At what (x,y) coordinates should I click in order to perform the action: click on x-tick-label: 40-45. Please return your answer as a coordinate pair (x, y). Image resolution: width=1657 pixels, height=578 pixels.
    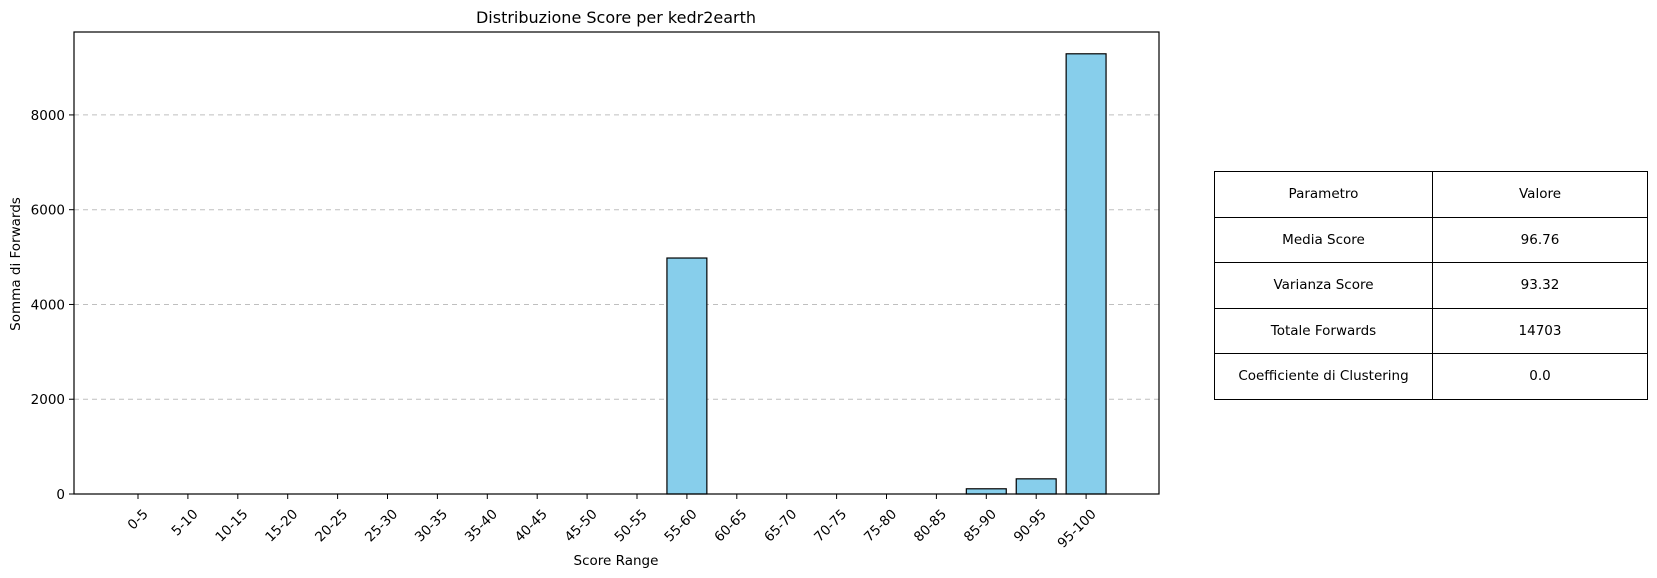
    Looking at the image, I should click on (531, 525).